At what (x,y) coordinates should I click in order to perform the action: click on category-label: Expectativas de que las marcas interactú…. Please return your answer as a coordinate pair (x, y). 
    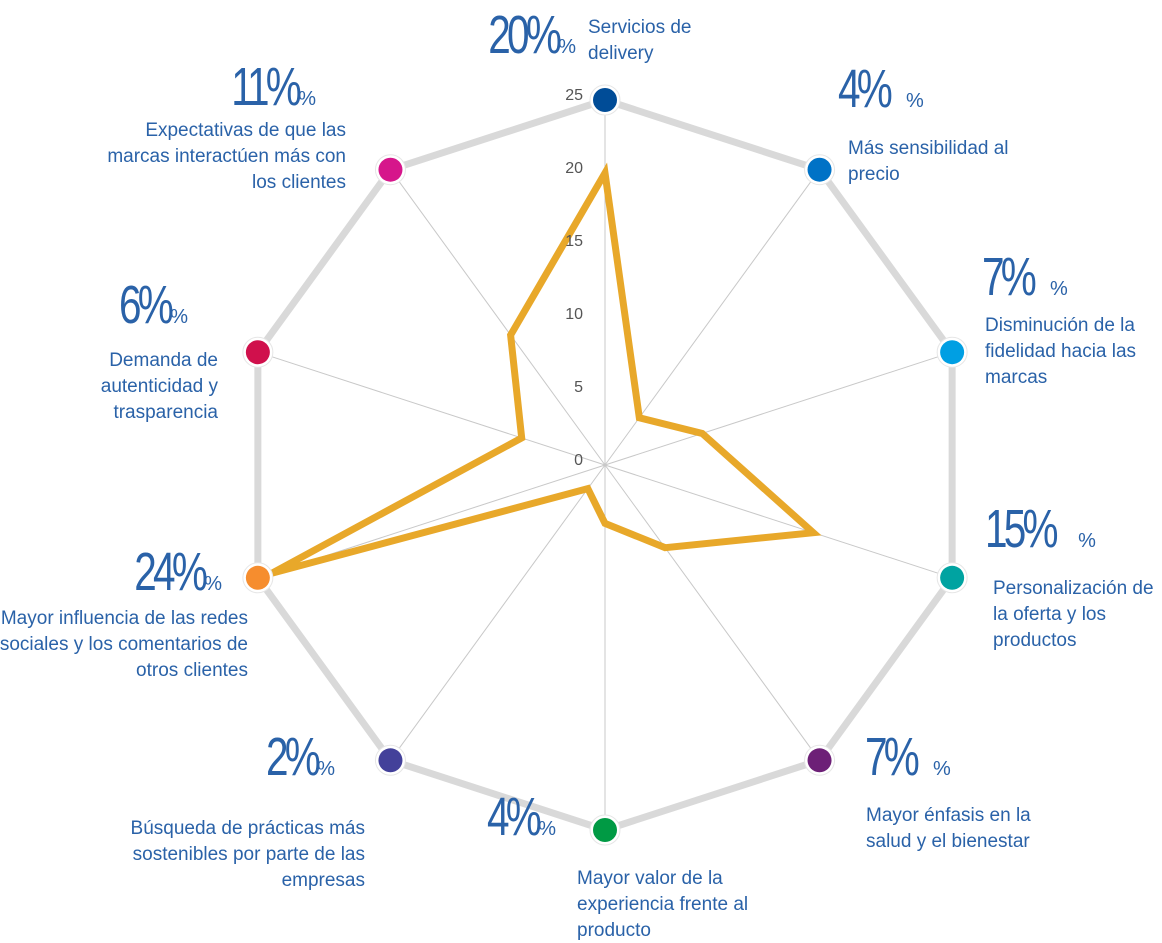
    Looking at the image, I should click on (226, 156).